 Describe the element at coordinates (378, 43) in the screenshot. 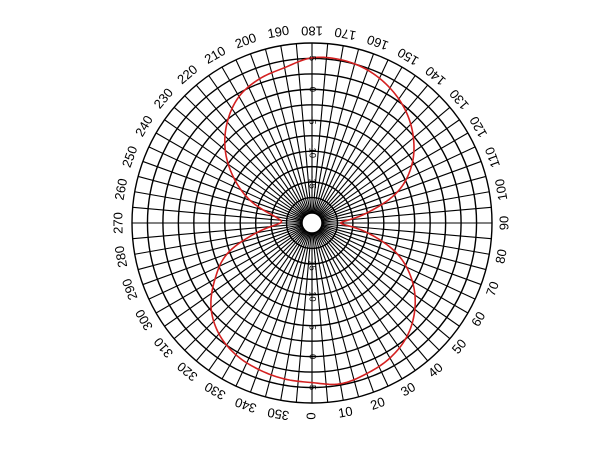

I see `angle-tick-label: 160` at that location.